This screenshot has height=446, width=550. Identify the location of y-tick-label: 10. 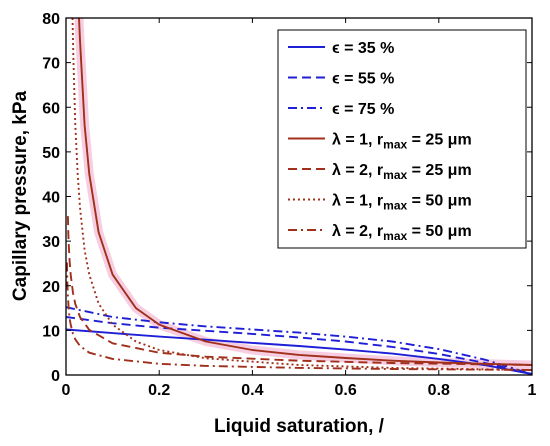
(51, 331).